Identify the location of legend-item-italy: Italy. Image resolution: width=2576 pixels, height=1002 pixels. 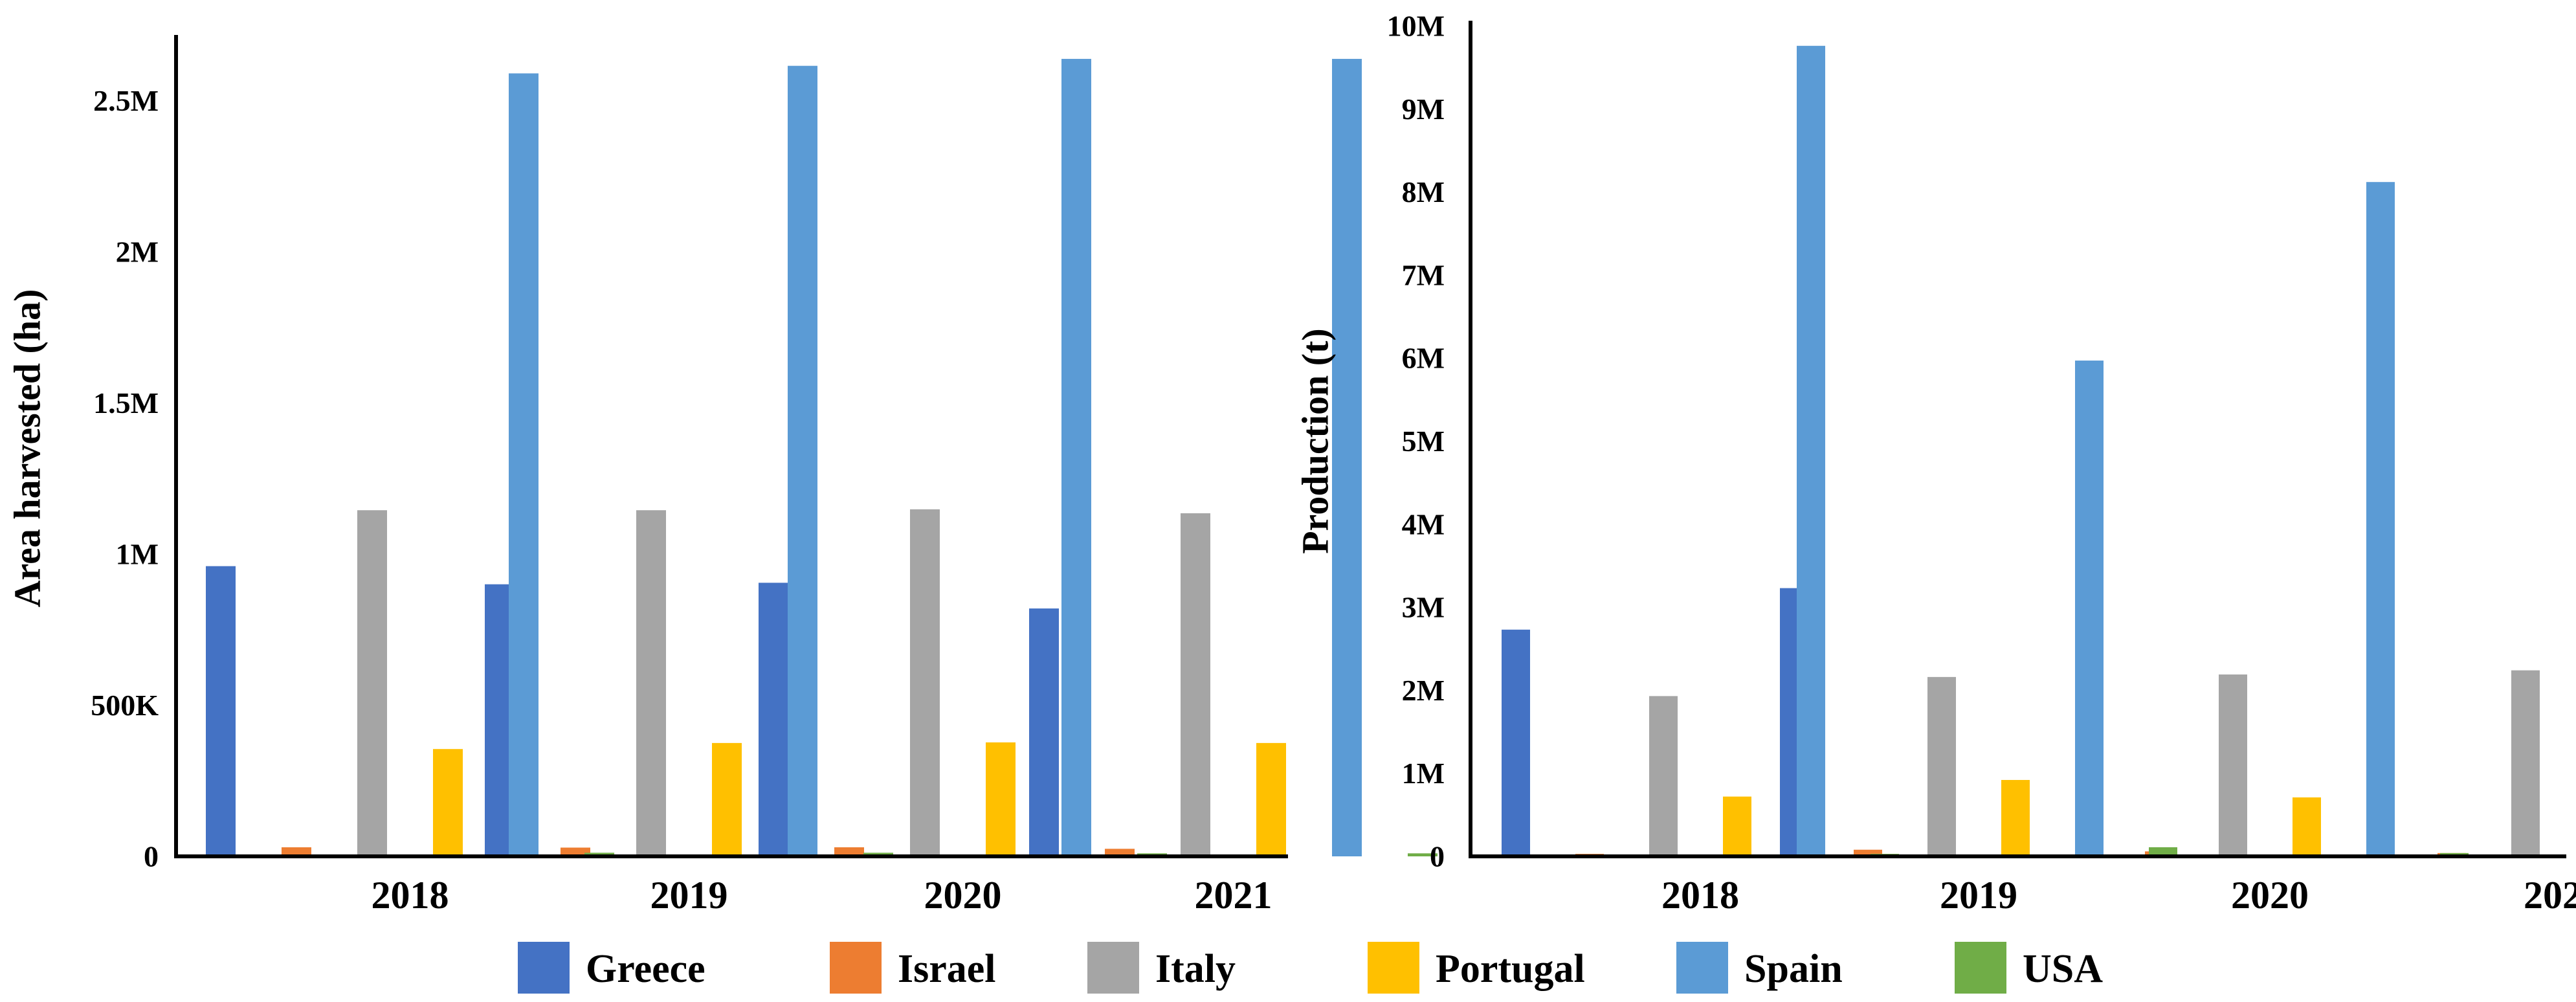
(1161, 968).